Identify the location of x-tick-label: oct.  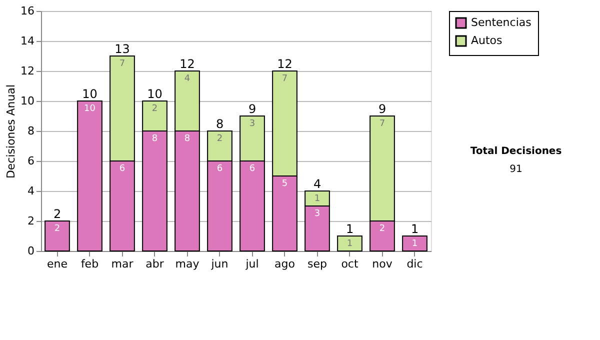
(350, 264).